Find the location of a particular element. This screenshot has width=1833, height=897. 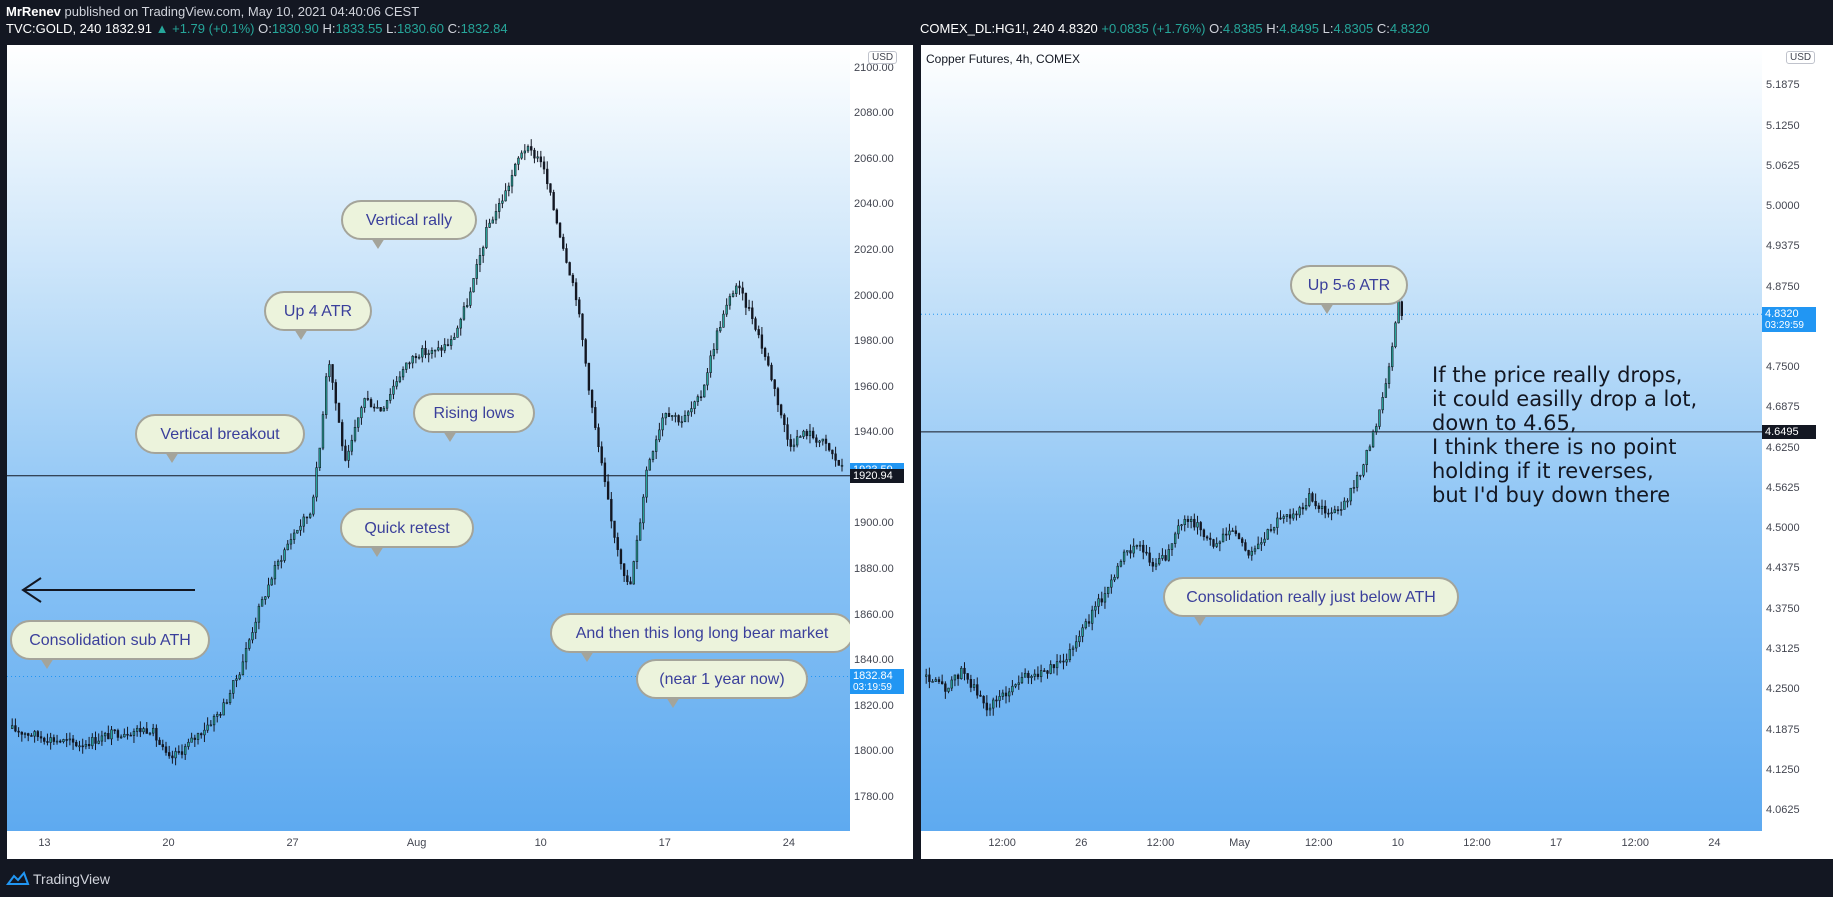

tradingview-logo-icon is located at coordinates (18, 879).